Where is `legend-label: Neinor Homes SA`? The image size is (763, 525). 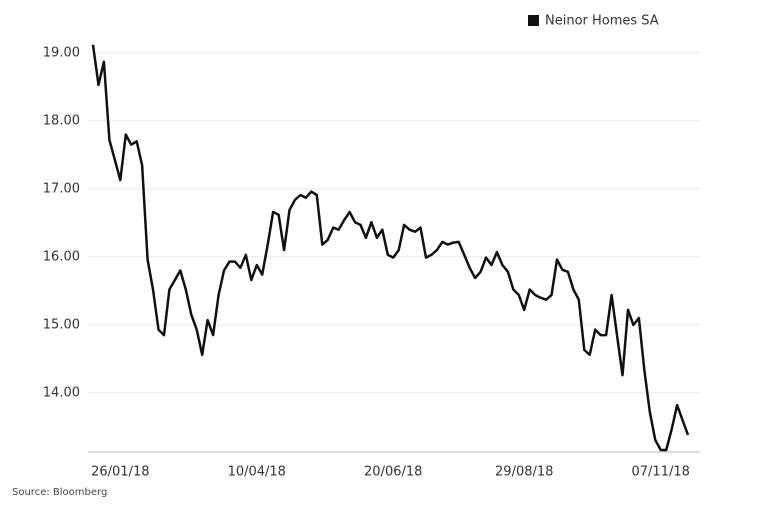
legend-label: Neinor Homes SA is located at coordinates (602, 21).